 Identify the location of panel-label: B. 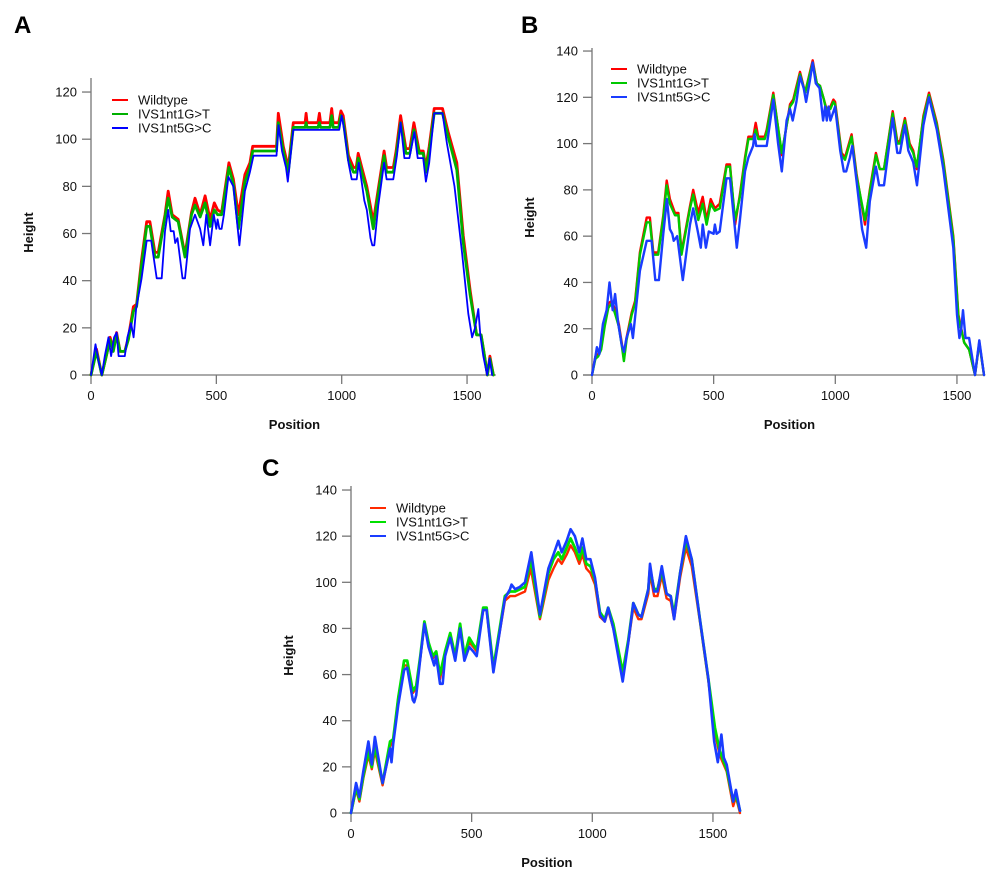
(529, 25).